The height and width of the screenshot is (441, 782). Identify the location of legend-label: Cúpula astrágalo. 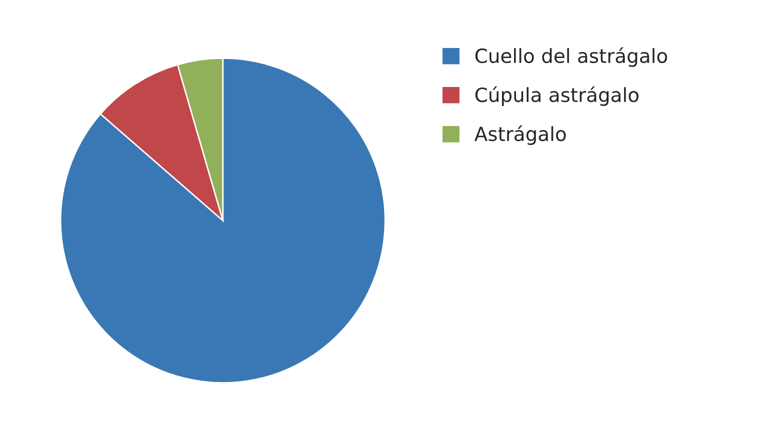
(556, 96).